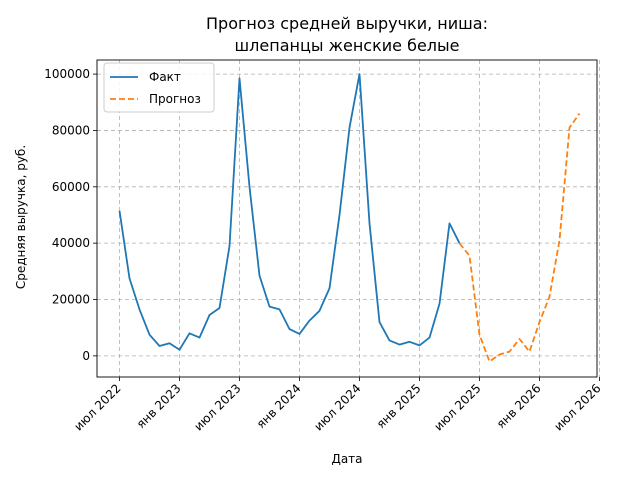 Image resolution: width=640 pixels, height=480 pixels. What do you see at coordinates (71, 187) in the screenshot?
I see `y-tick-label: 60000` at bounding box center [71, 187].